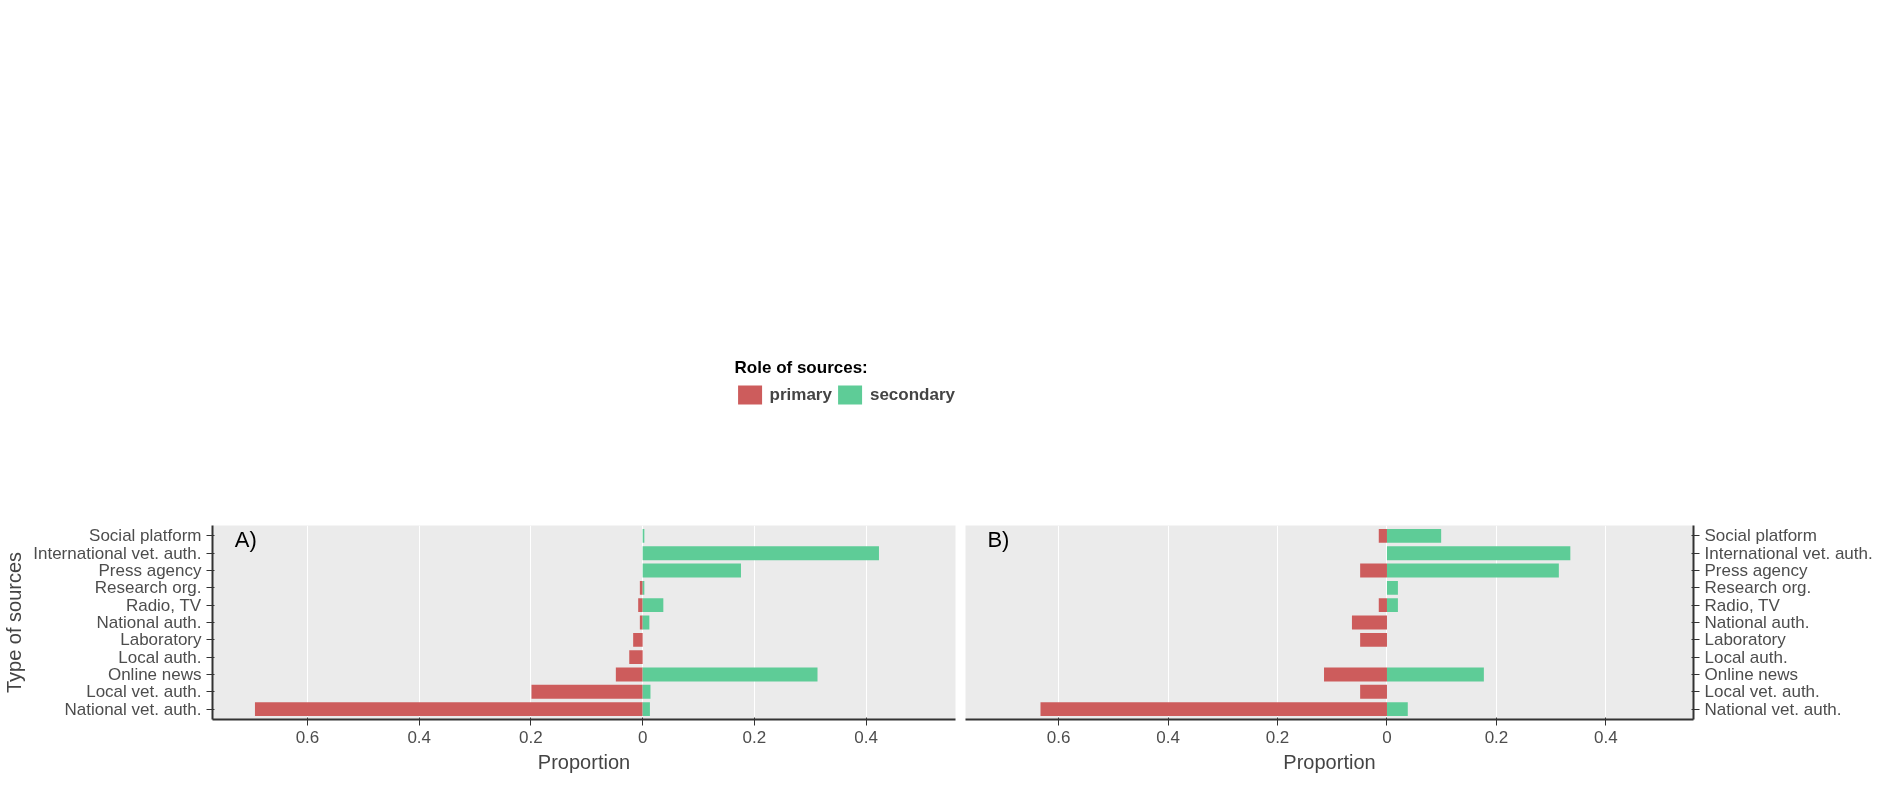 Image resolution: width=1889 pixels, height=785 pixels. I want to click on legend-label: secondary, so click(912, 394).